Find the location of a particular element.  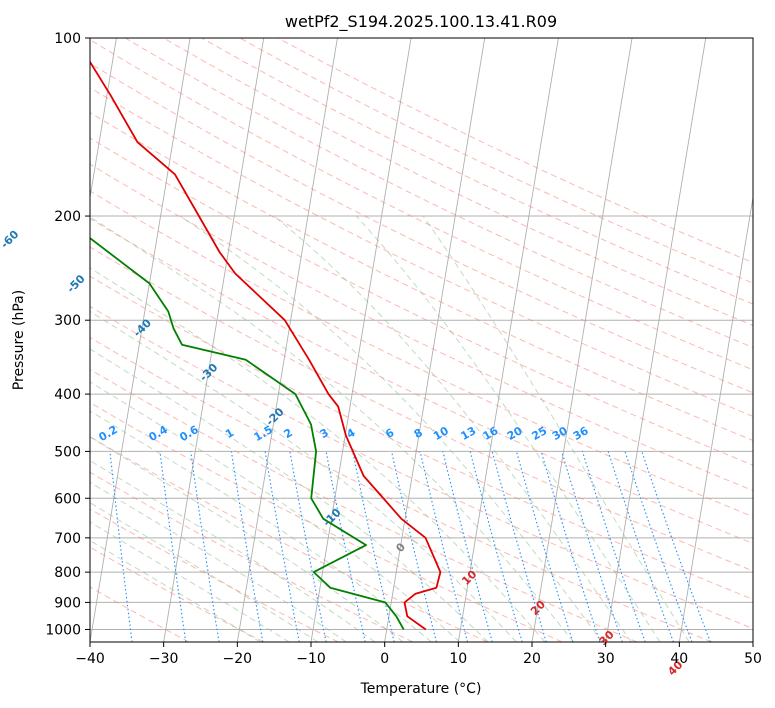

x-tick-label: 20 is located at coordinates (532, 659).